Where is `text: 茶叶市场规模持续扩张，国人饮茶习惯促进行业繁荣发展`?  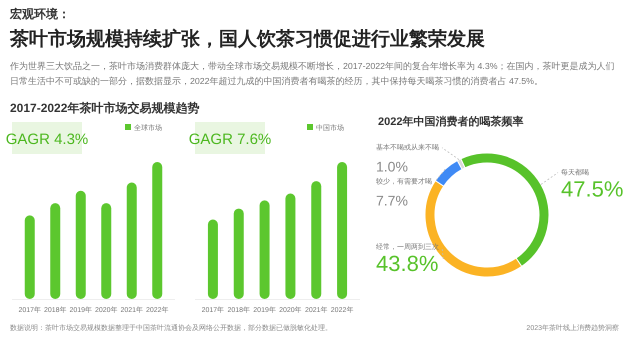
text: 茶叶市场规模持续扩张，国人饮茶习惯促进行业繁荣发展 is located at coordinates (247, 40).